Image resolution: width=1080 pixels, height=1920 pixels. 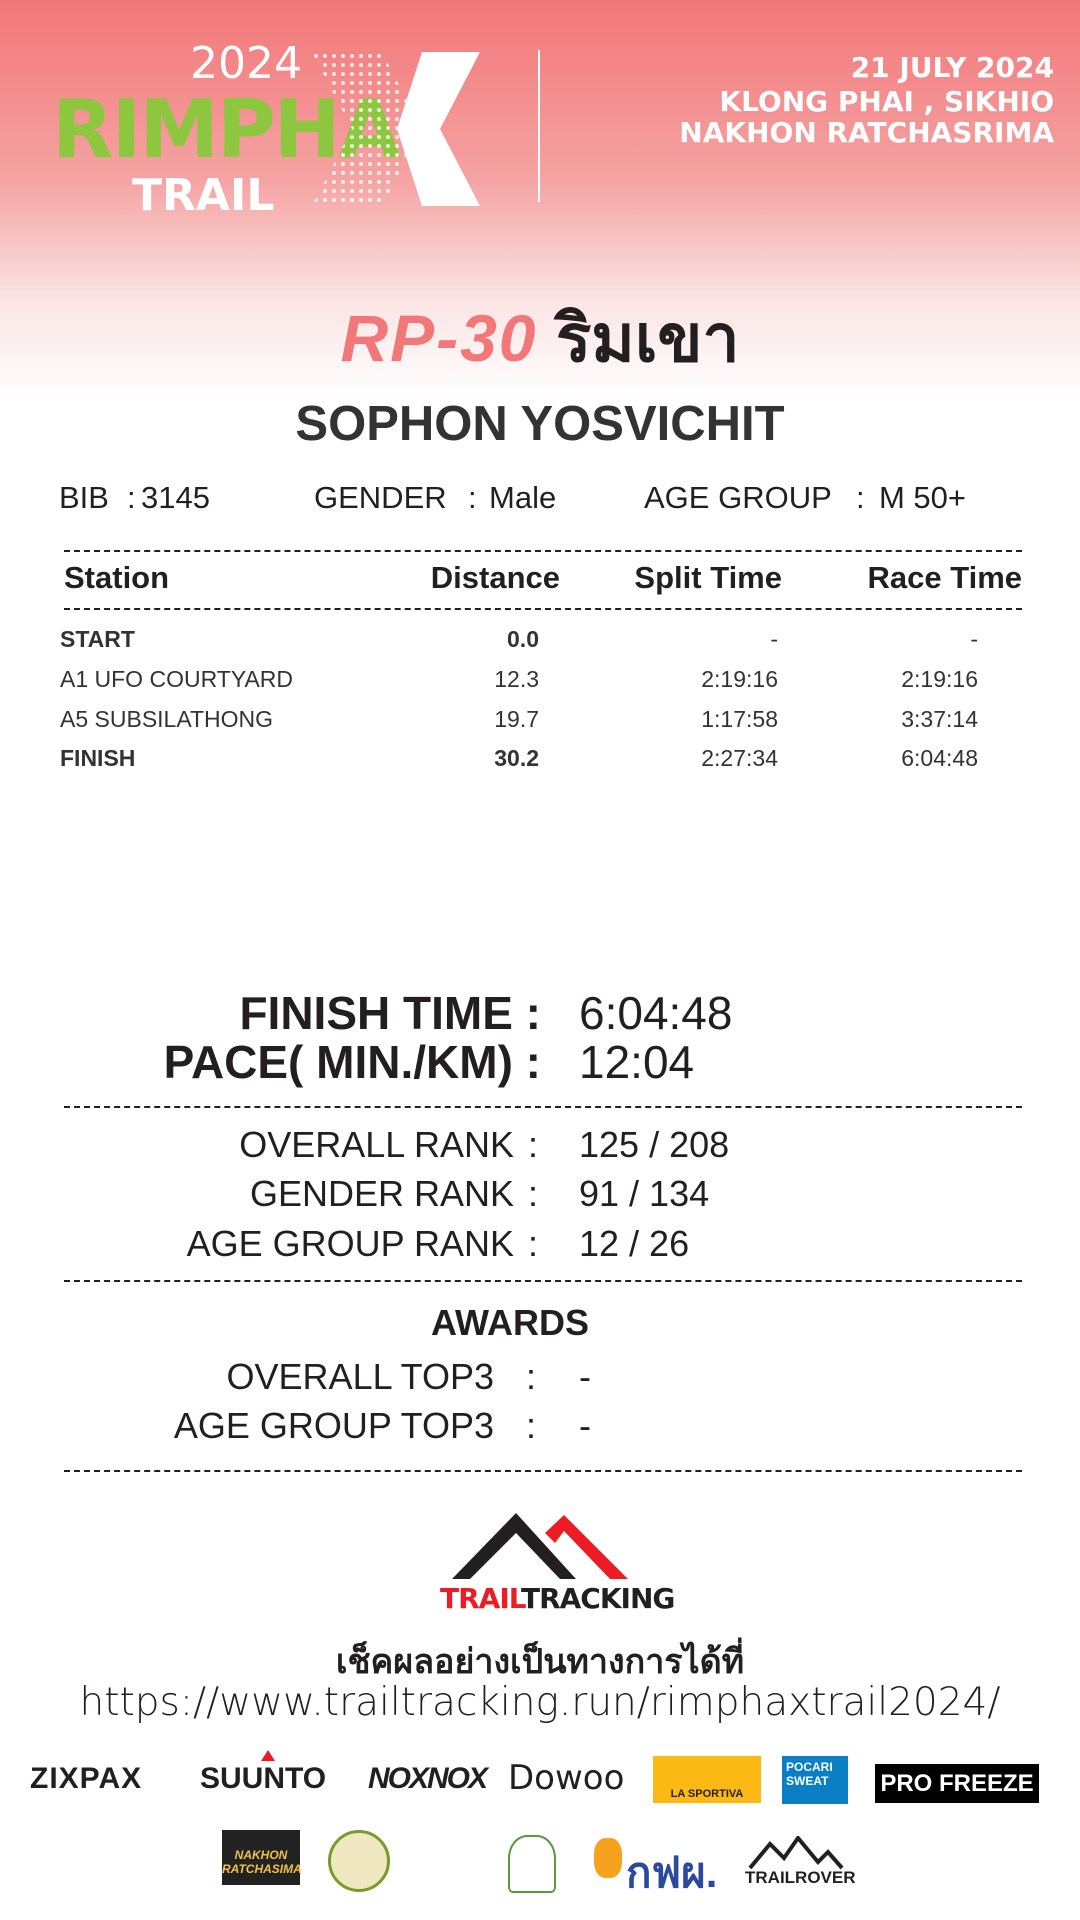 I want to click on logo-year: 2024, so click(x=246, y=63).